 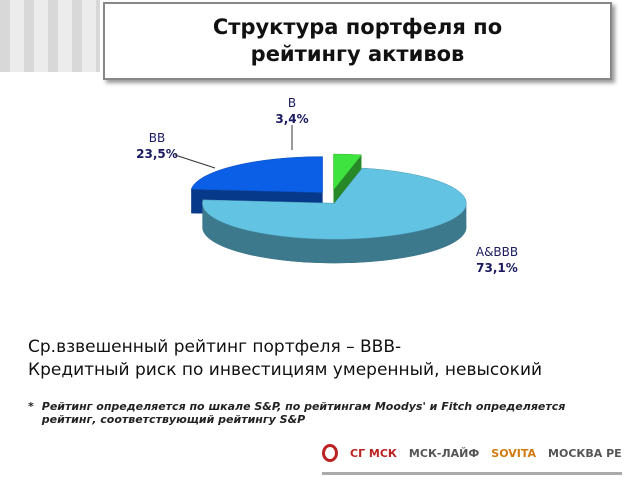 I want to click on decoration, so click(x=50, y=36).